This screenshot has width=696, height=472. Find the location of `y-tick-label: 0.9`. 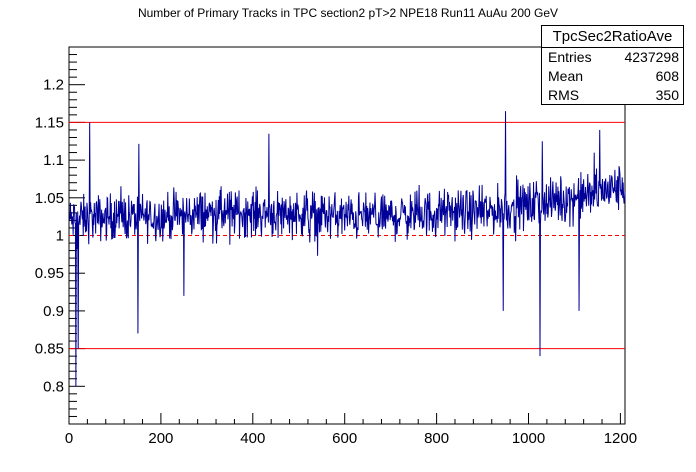

y-tick-label: 0.9 is located at coordinates (53, 311).